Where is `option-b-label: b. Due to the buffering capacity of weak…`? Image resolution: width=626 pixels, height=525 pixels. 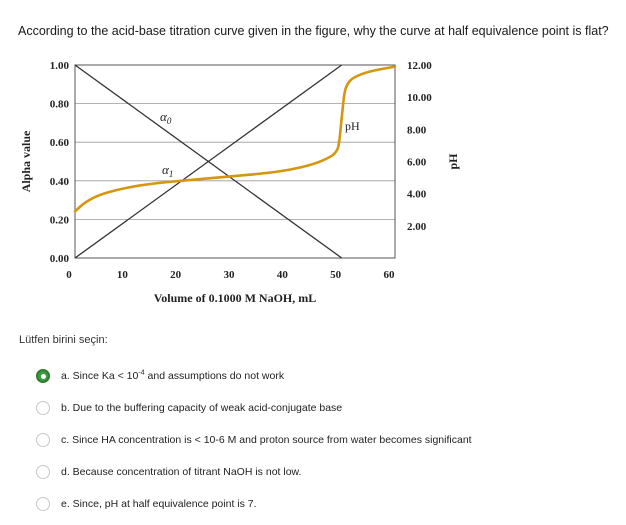 option-b-label: b. Due to the buffering capacity of weak… is located at coordinates (202, 408).